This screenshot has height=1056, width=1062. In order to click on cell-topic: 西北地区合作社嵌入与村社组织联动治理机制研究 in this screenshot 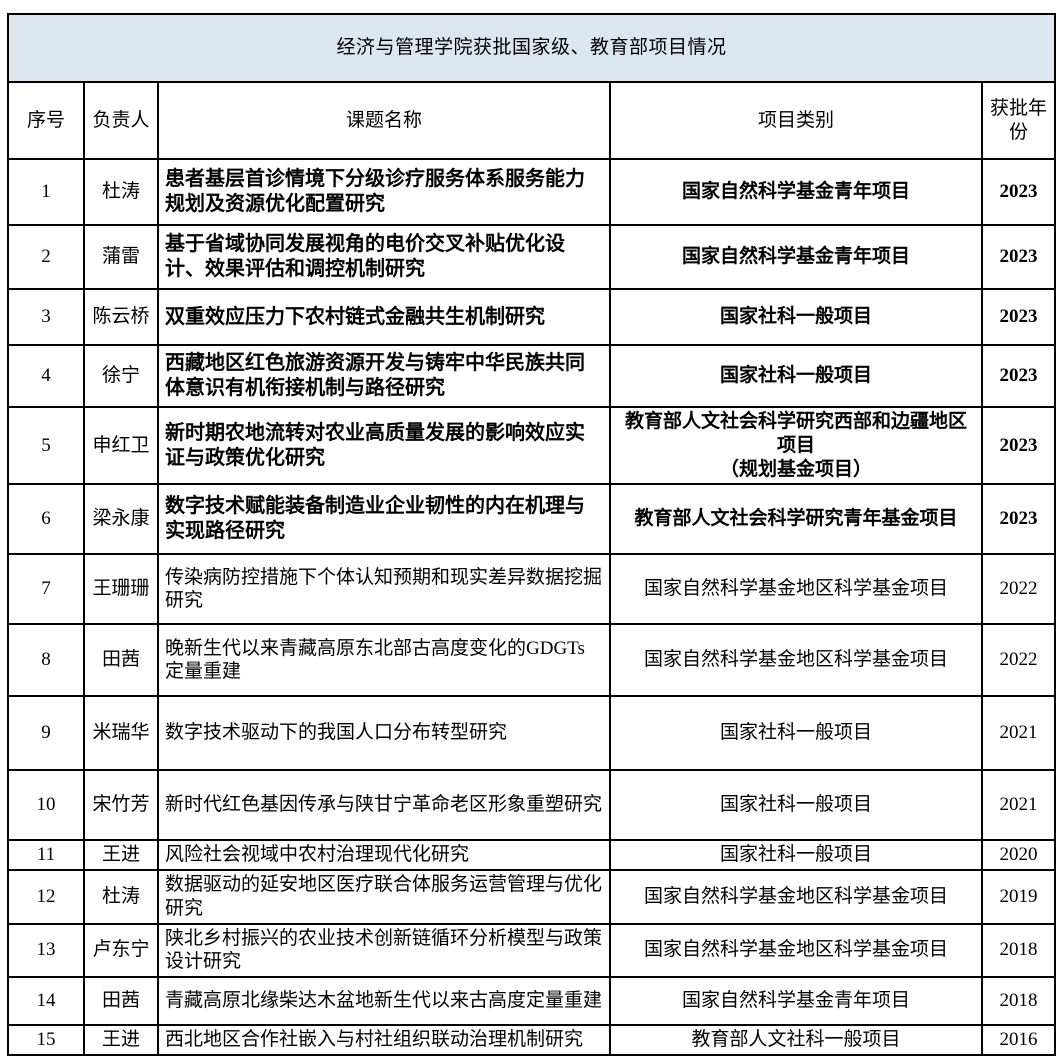, I will do `click(384, 1040)`.